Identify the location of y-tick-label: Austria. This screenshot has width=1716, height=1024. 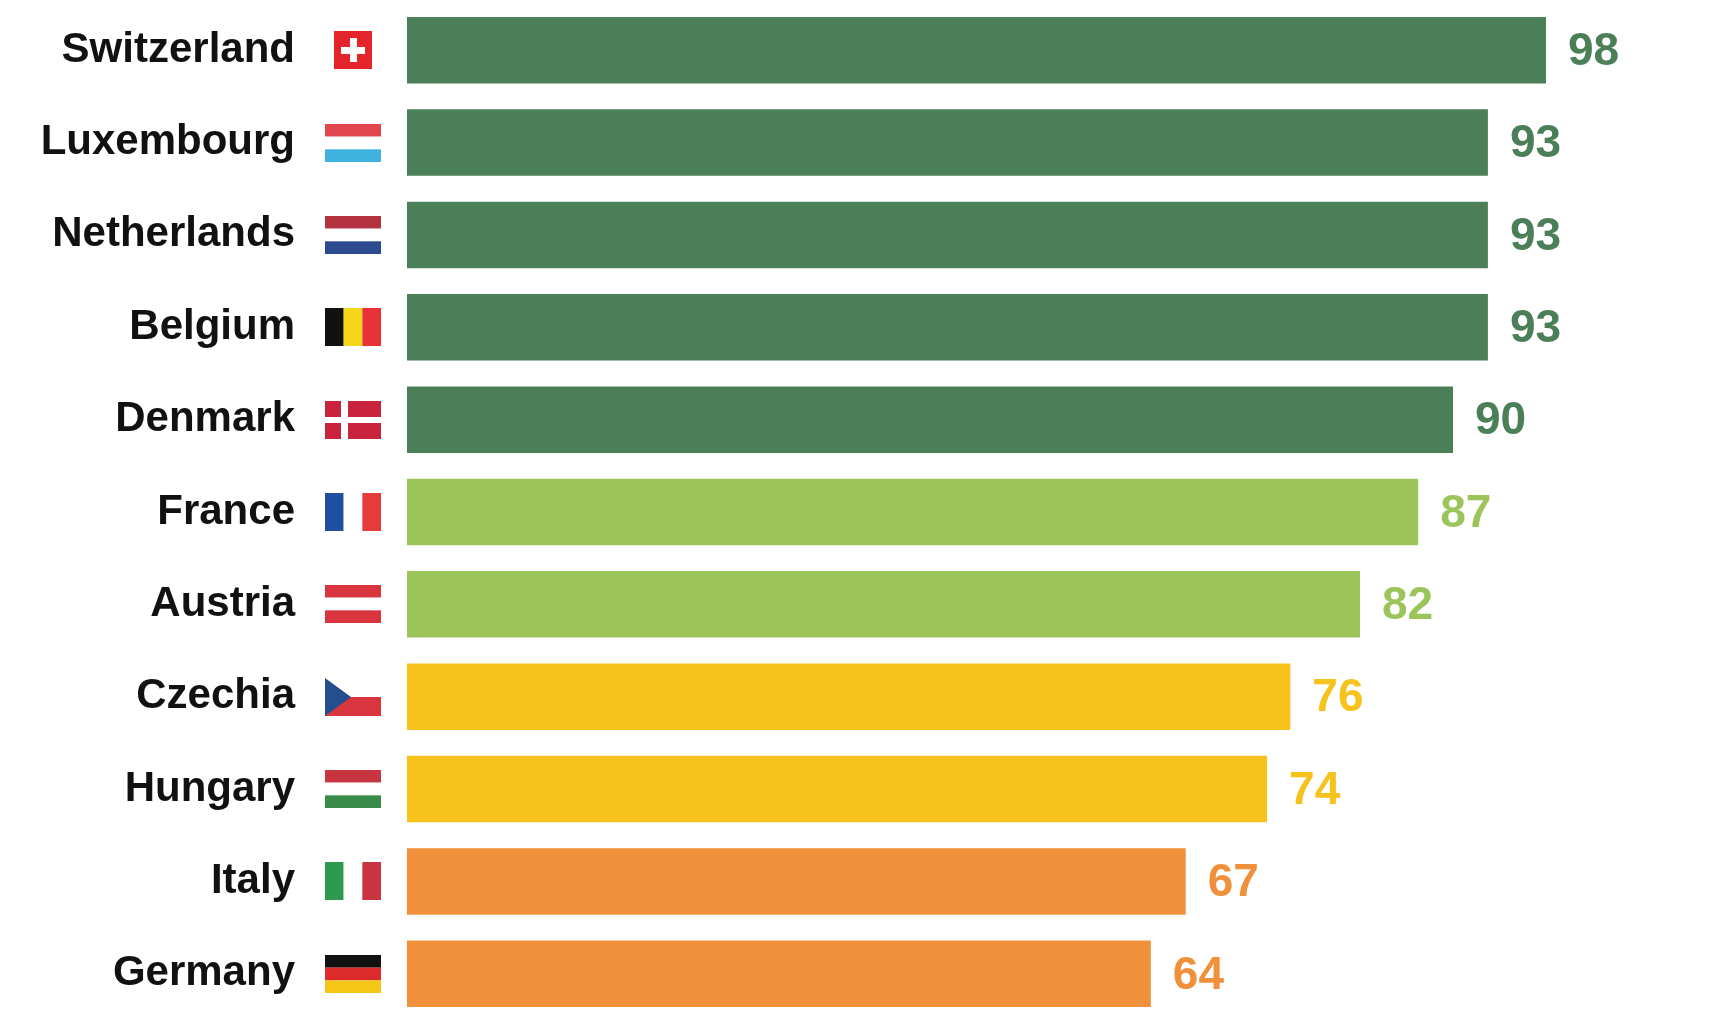
(223, 601).